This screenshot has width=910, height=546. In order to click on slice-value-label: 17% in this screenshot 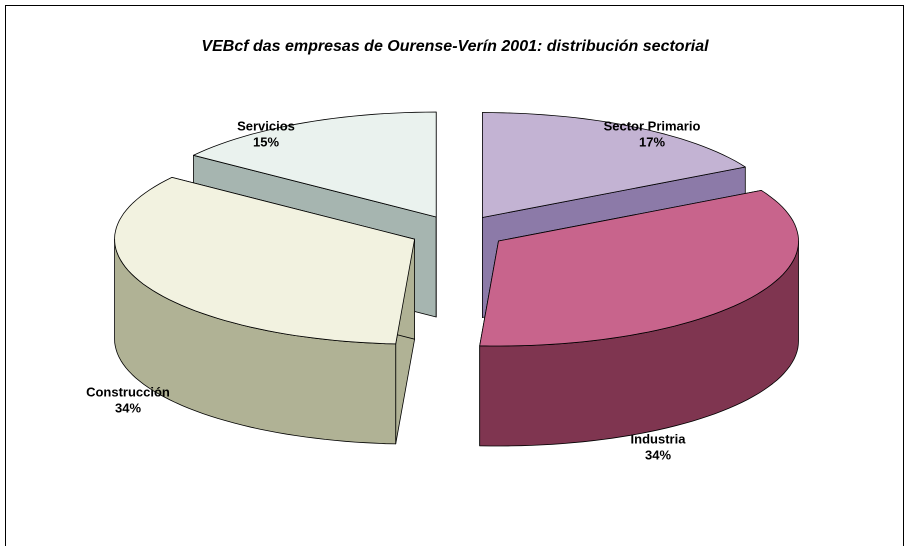, I will do `click(652, 141)`.